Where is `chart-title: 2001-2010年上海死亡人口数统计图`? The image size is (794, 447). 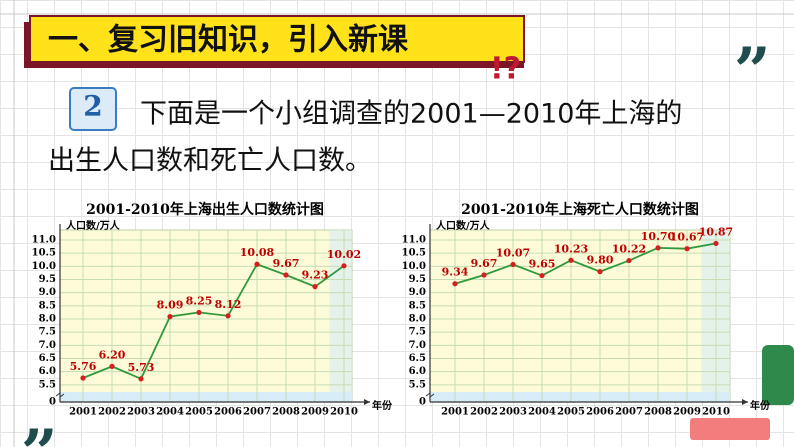 chart-title: 2001-2010年上海死亡人口数统计图 is located at coordinates (580, 209).